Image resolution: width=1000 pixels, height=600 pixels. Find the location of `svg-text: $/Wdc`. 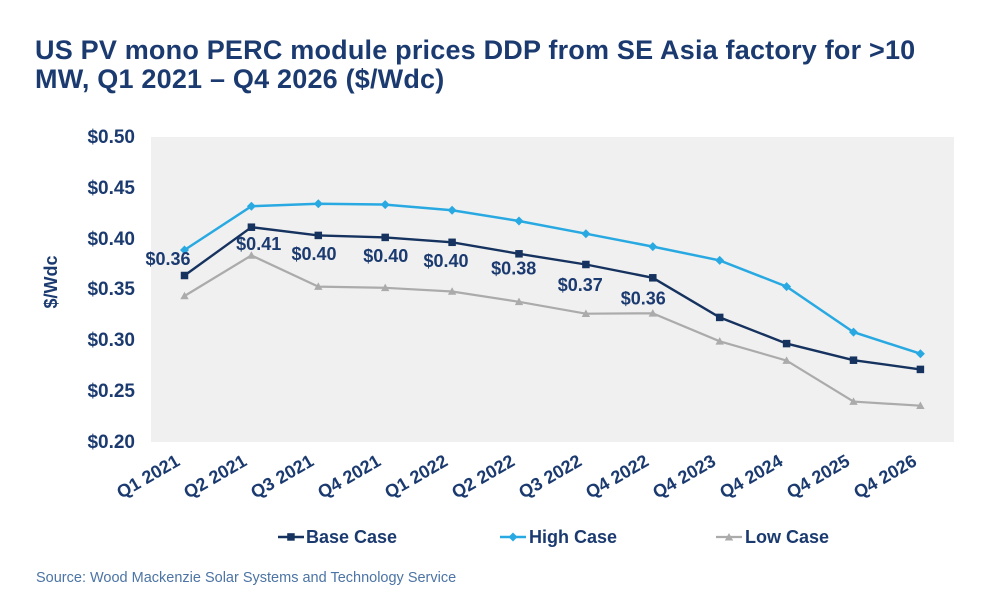

svg-text: $/Wdc is located at coordinates (51, 281).